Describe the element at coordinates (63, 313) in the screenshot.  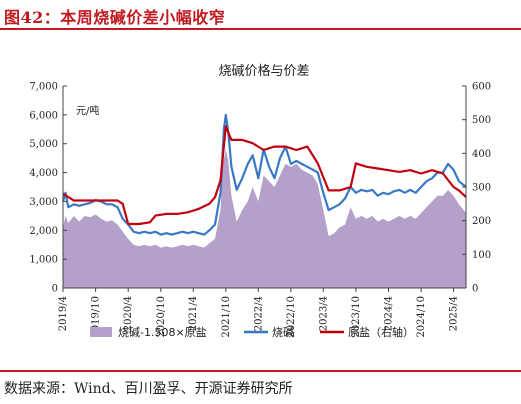
I see `x-tick-label: 2019/4` at that location.